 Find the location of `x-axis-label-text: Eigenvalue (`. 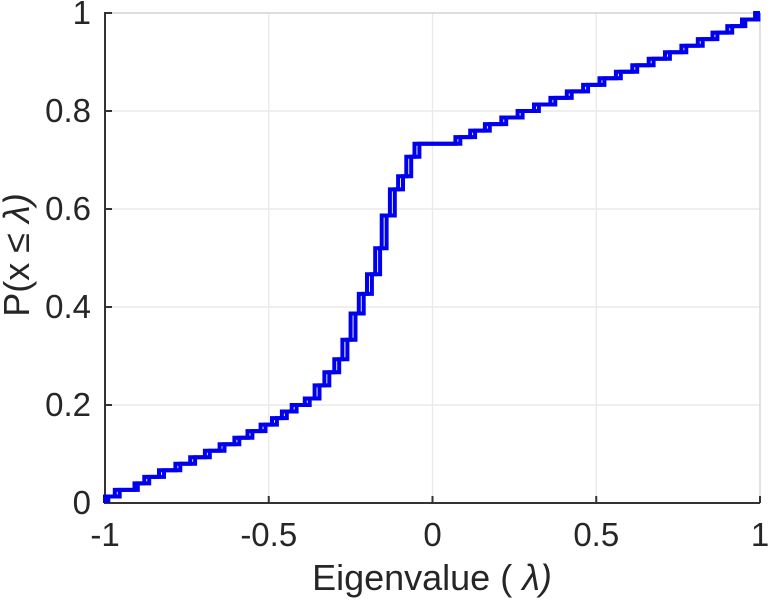

x-axis-label-text: Eigenvalue ( is located at coordinates (417, 577).